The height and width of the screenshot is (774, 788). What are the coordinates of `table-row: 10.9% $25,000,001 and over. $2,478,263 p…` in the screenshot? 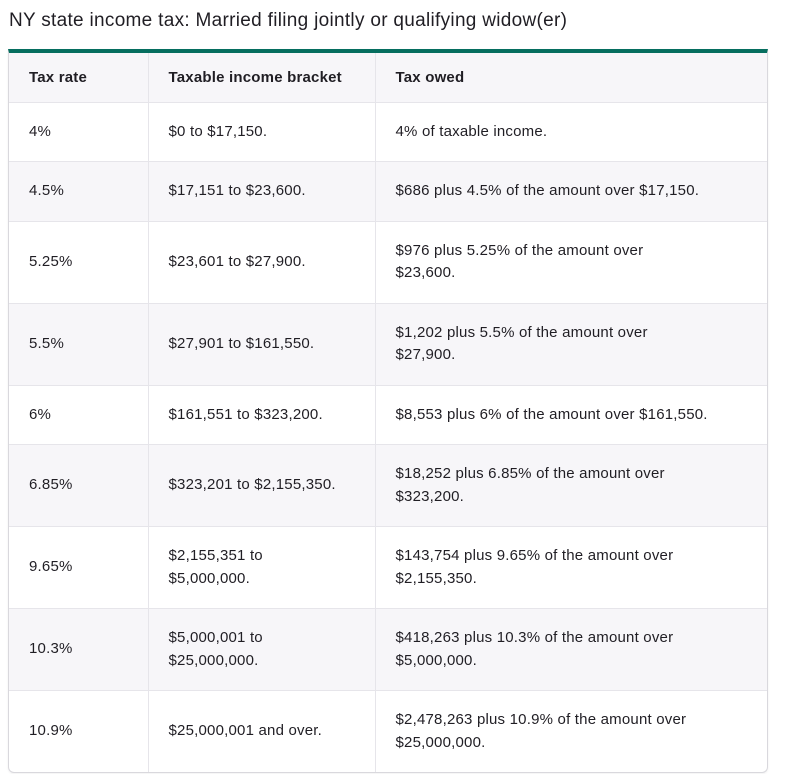 It's located at (388, 731).